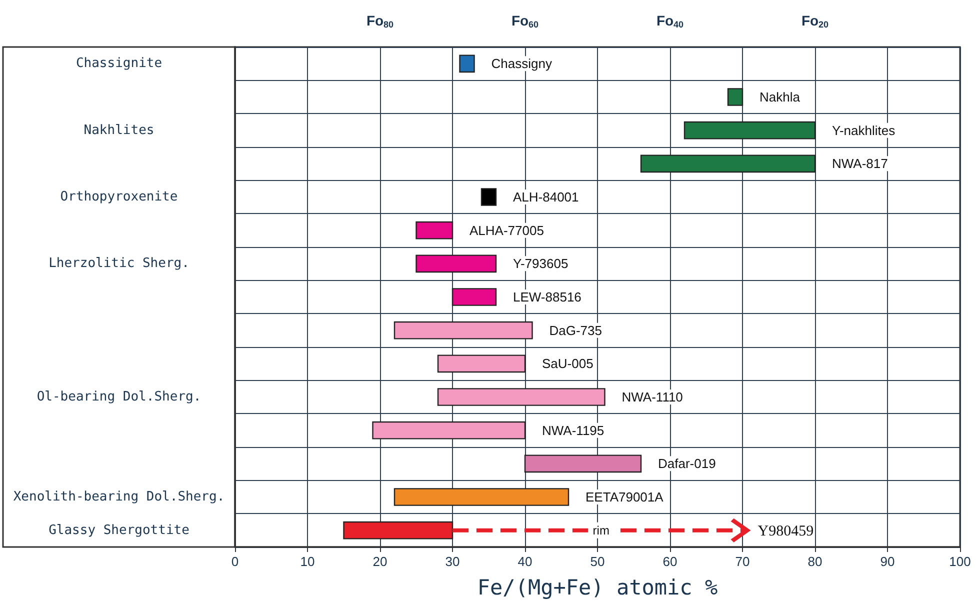 This screenshot has height=603, width=978. I want to click on y-tick-label: Lherzolitic Sherg., so click(119, 264).